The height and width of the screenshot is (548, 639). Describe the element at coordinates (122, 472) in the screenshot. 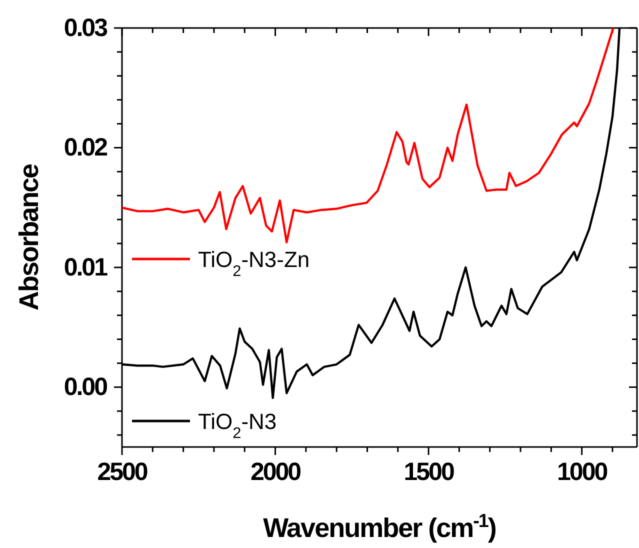

I see `x-tick-label: 2500` at that location.